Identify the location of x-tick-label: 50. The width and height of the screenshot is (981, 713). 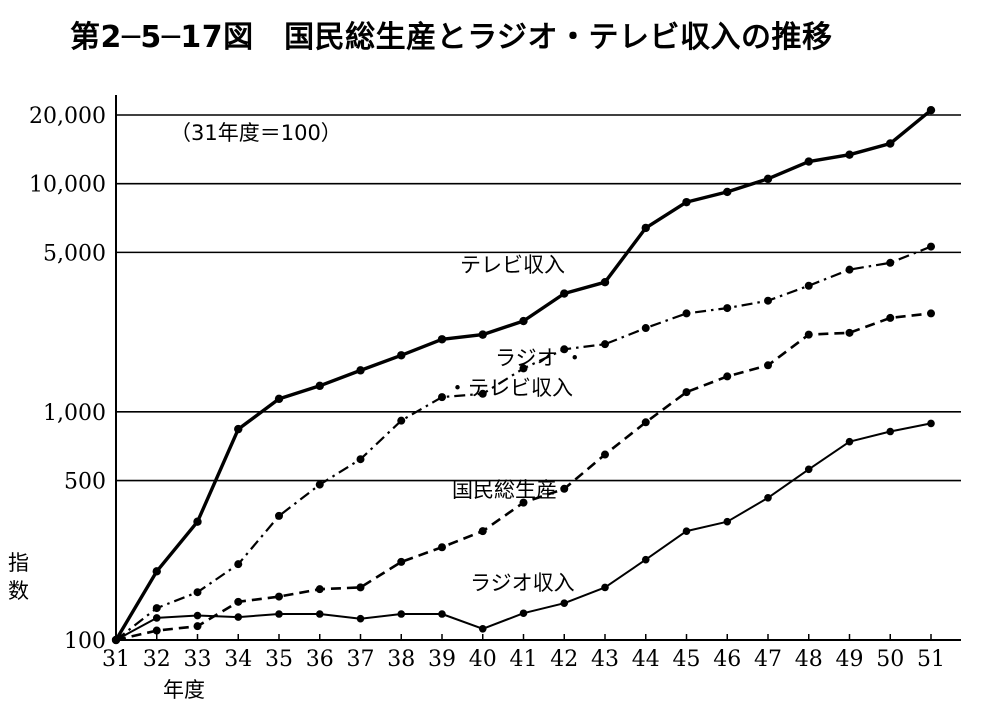
(890, 659).